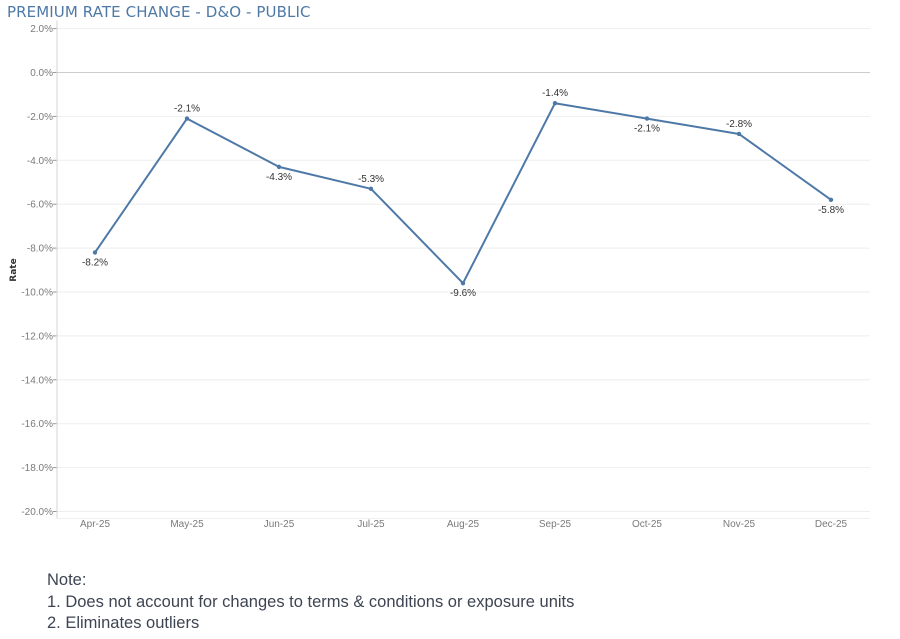 The height and width of the screenshot is (639, 900). Describe the element at coordinates (67, 580) in the screenshot. I see `notes-heading: Note:` at that location.